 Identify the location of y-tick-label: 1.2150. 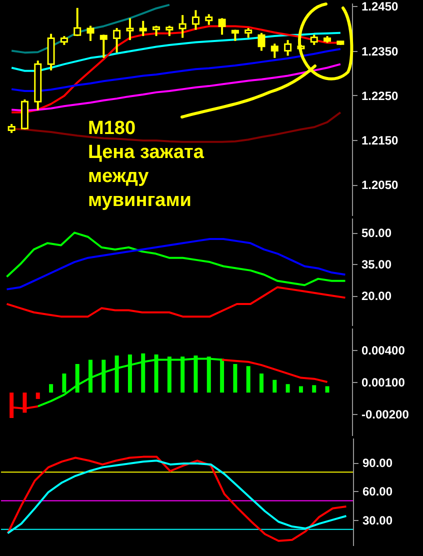
(380, 141).